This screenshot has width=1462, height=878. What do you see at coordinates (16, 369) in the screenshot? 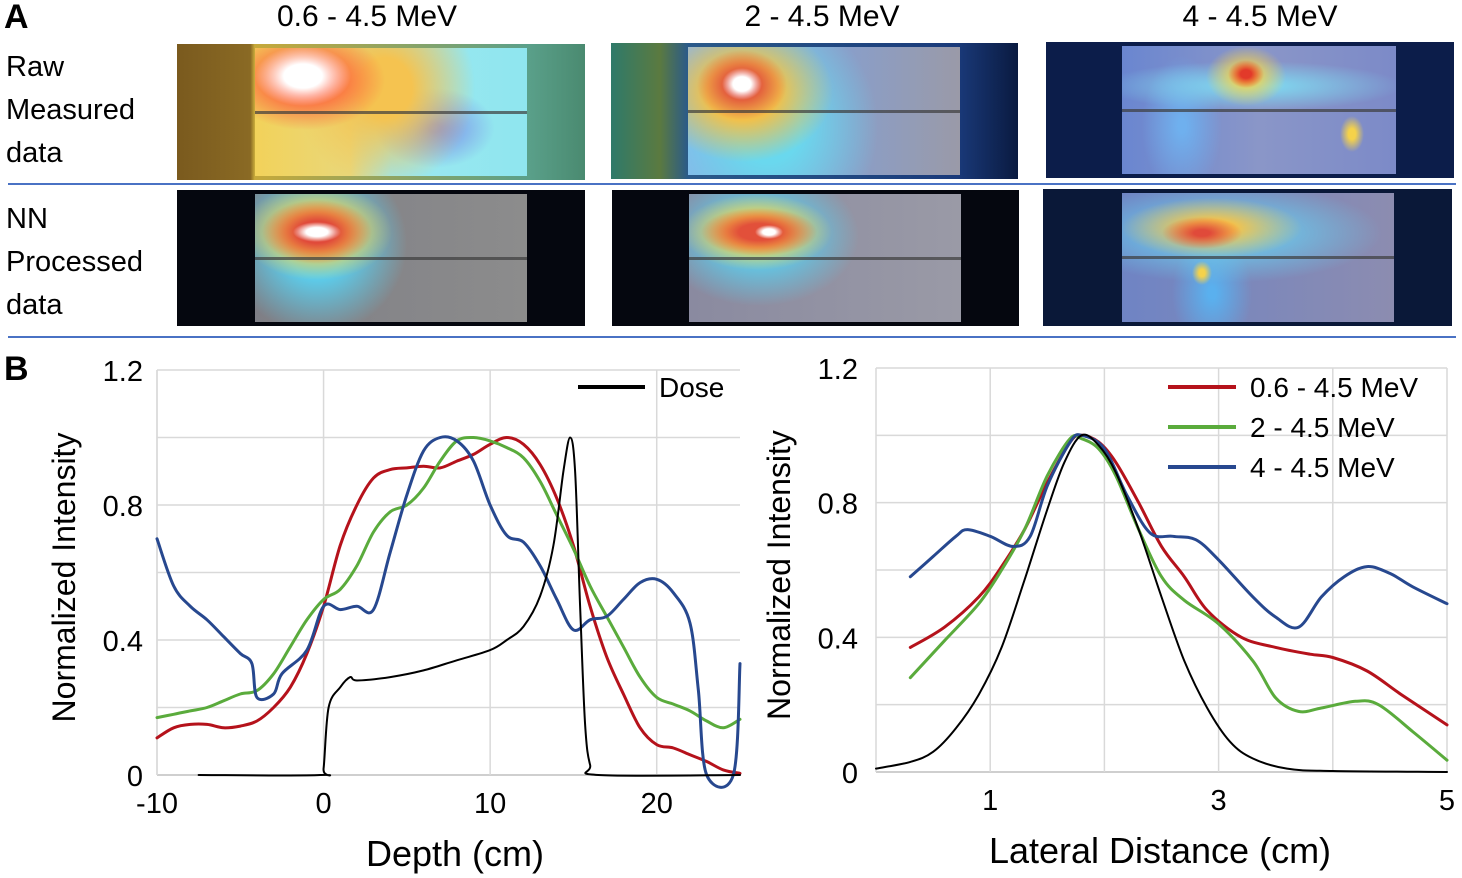
I see `panel-b-letter: B` at bounding box center [16, 369].